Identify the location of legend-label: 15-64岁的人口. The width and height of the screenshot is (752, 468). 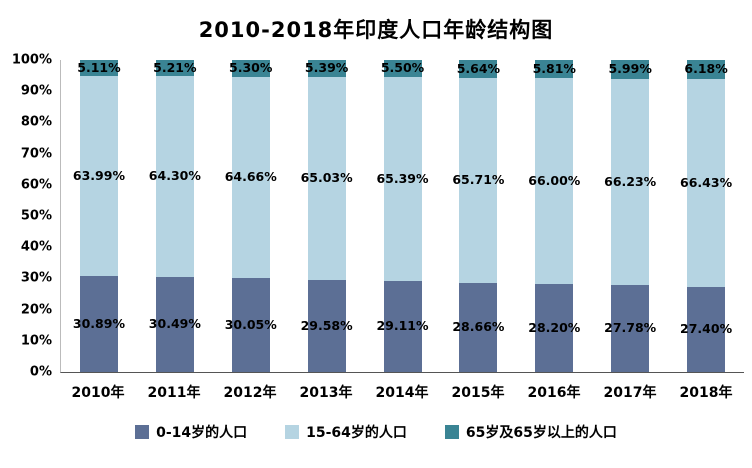
(356, 433).